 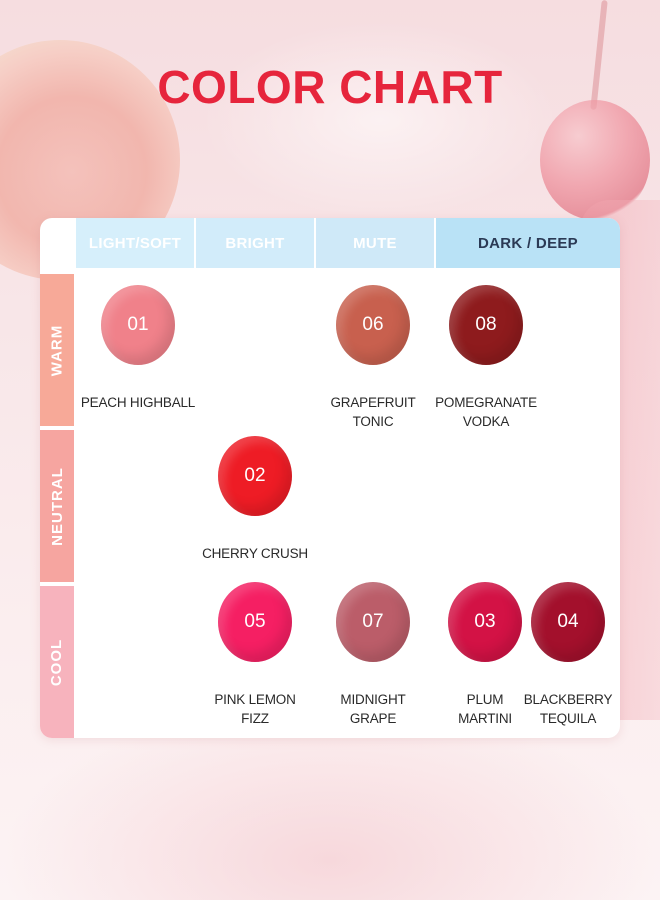 What do you see at coordinates (255, 476) in the screenshot?
I see `swatch-color-dot: 02` at bounding box center [255, 476].